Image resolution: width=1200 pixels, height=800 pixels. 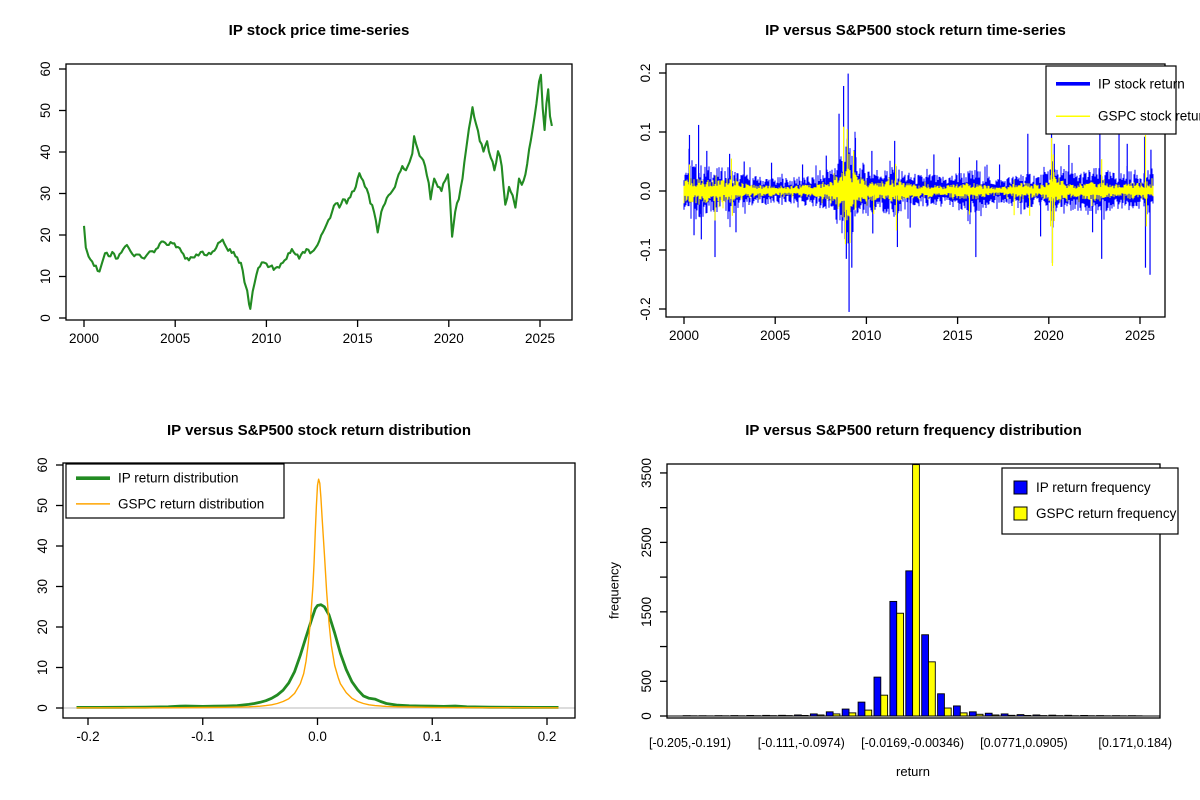 What do you see at coordinates (801, 743) in the screenshot?
I see `svg-text: [-0.111,-0.0974)` at bounding box center [801, 743].